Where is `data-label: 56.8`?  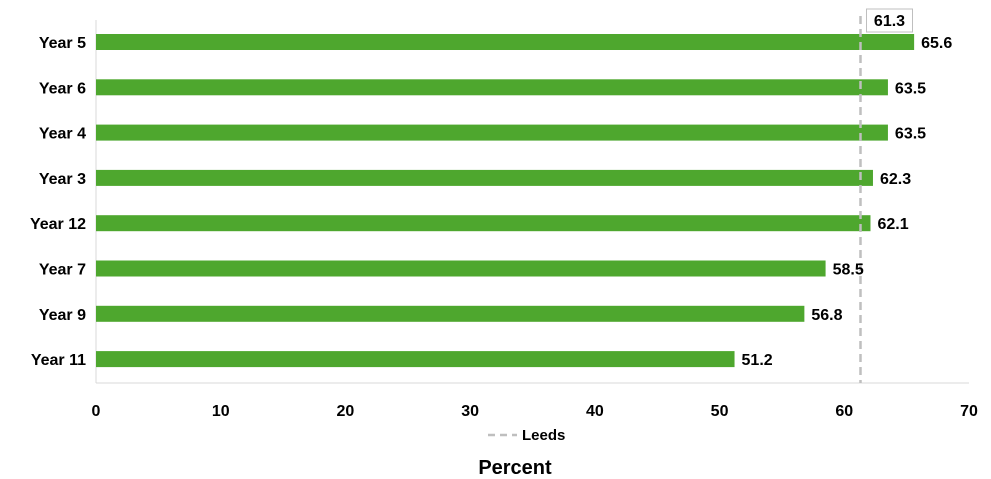
data-label: 56.8 is located at coordinates (826, 315).